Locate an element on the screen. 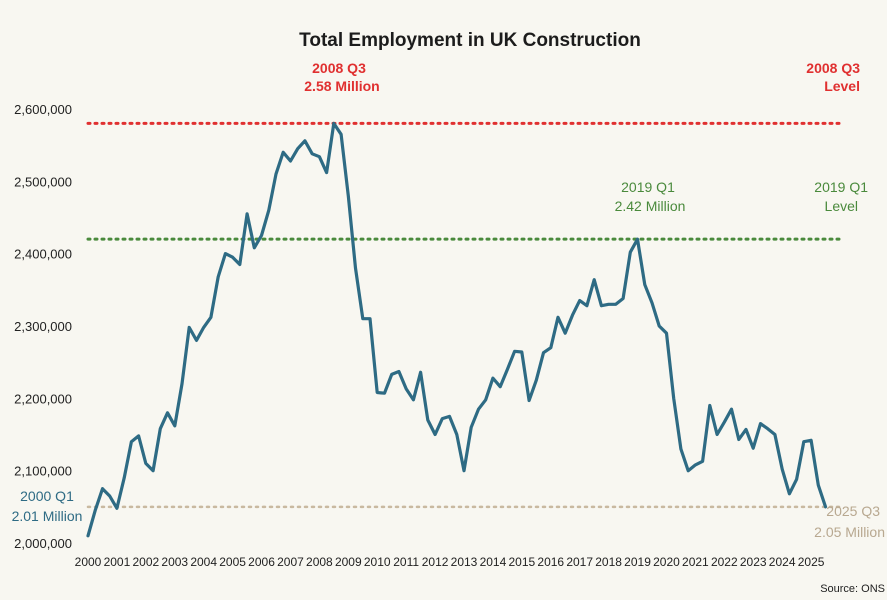 This screenshot has height=600, width=887. end-2025-label-year: 2025 Q3 is located at coordinates (853, 511).